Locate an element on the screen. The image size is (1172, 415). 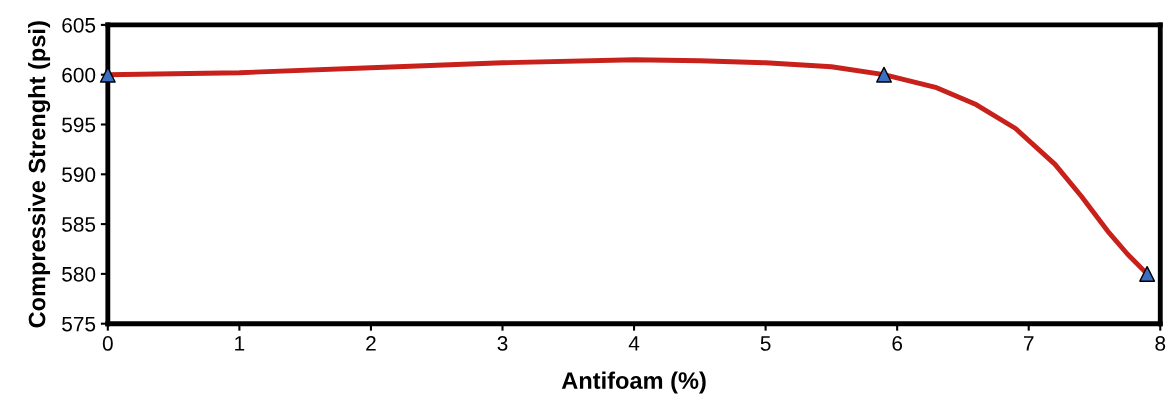
x-axis-title: Antifoam (%) is located at coordinates (633, 382).